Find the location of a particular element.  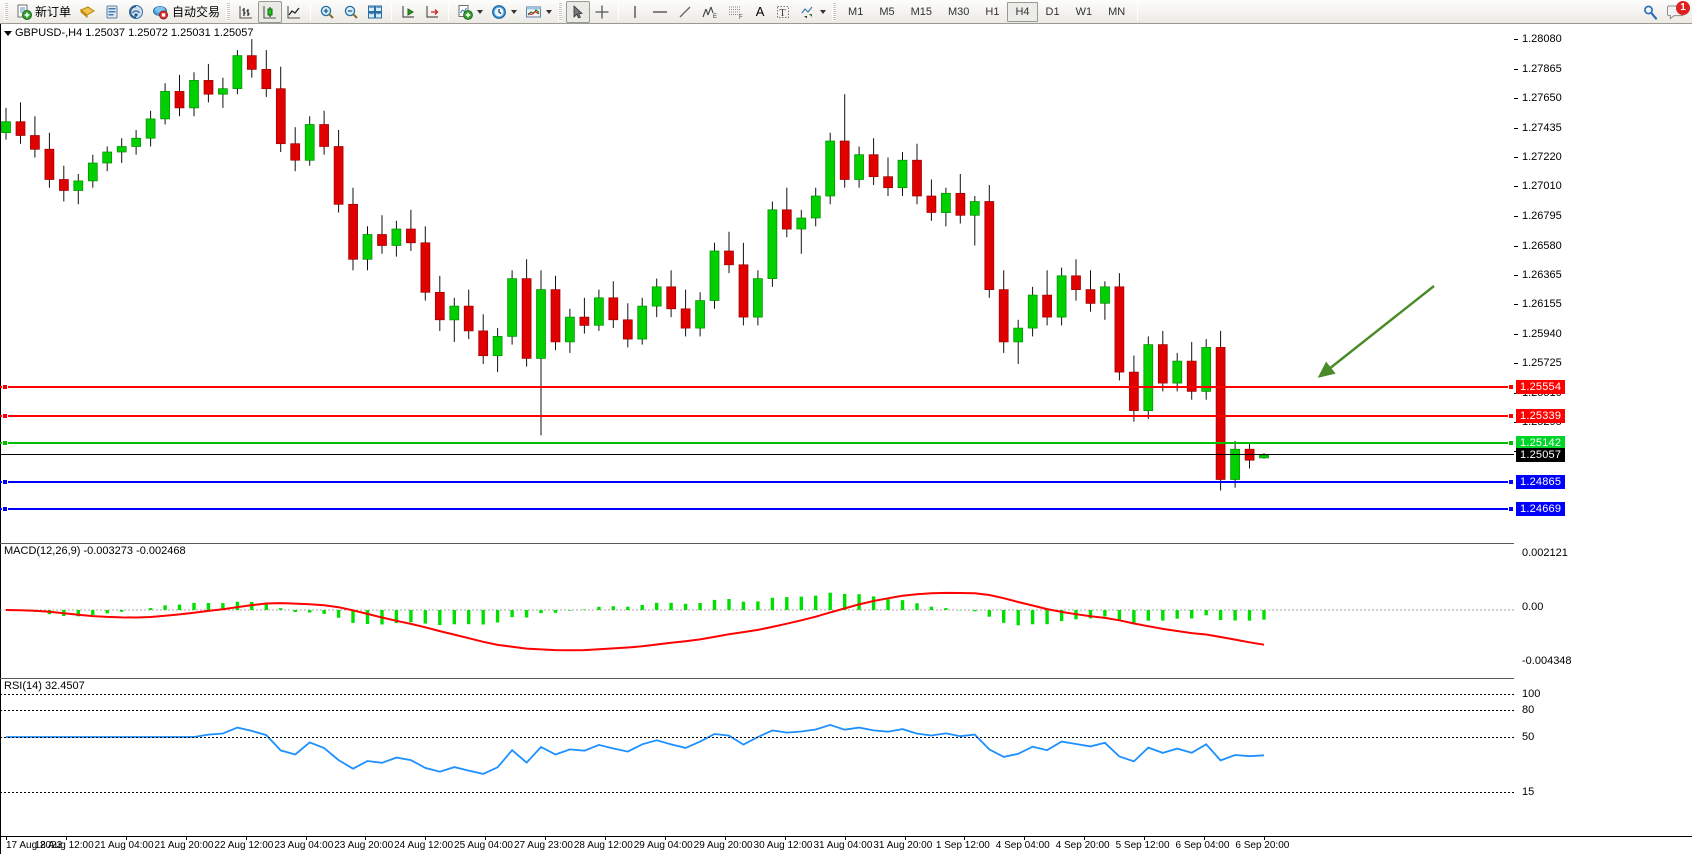

time-axis-label: 6 Sep 04:00 is located at coordinates (1202, 845).